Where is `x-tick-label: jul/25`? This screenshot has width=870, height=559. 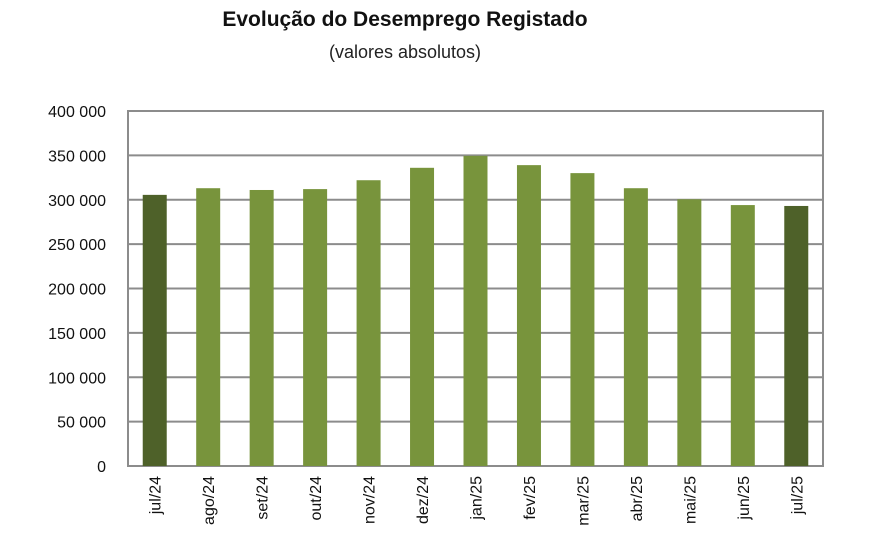
x-tick-label: jul/25 is located at coordinates (797, 495).